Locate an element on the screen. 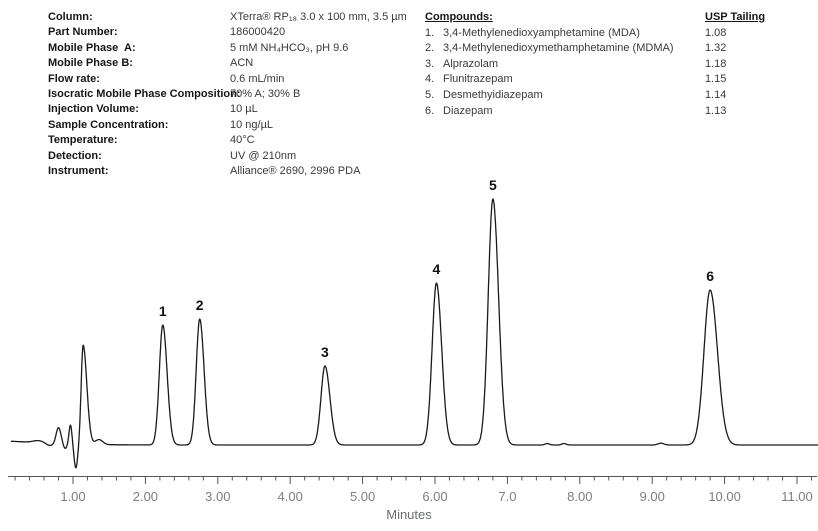  condition-label: Column: is located at coordinates (70, 17).